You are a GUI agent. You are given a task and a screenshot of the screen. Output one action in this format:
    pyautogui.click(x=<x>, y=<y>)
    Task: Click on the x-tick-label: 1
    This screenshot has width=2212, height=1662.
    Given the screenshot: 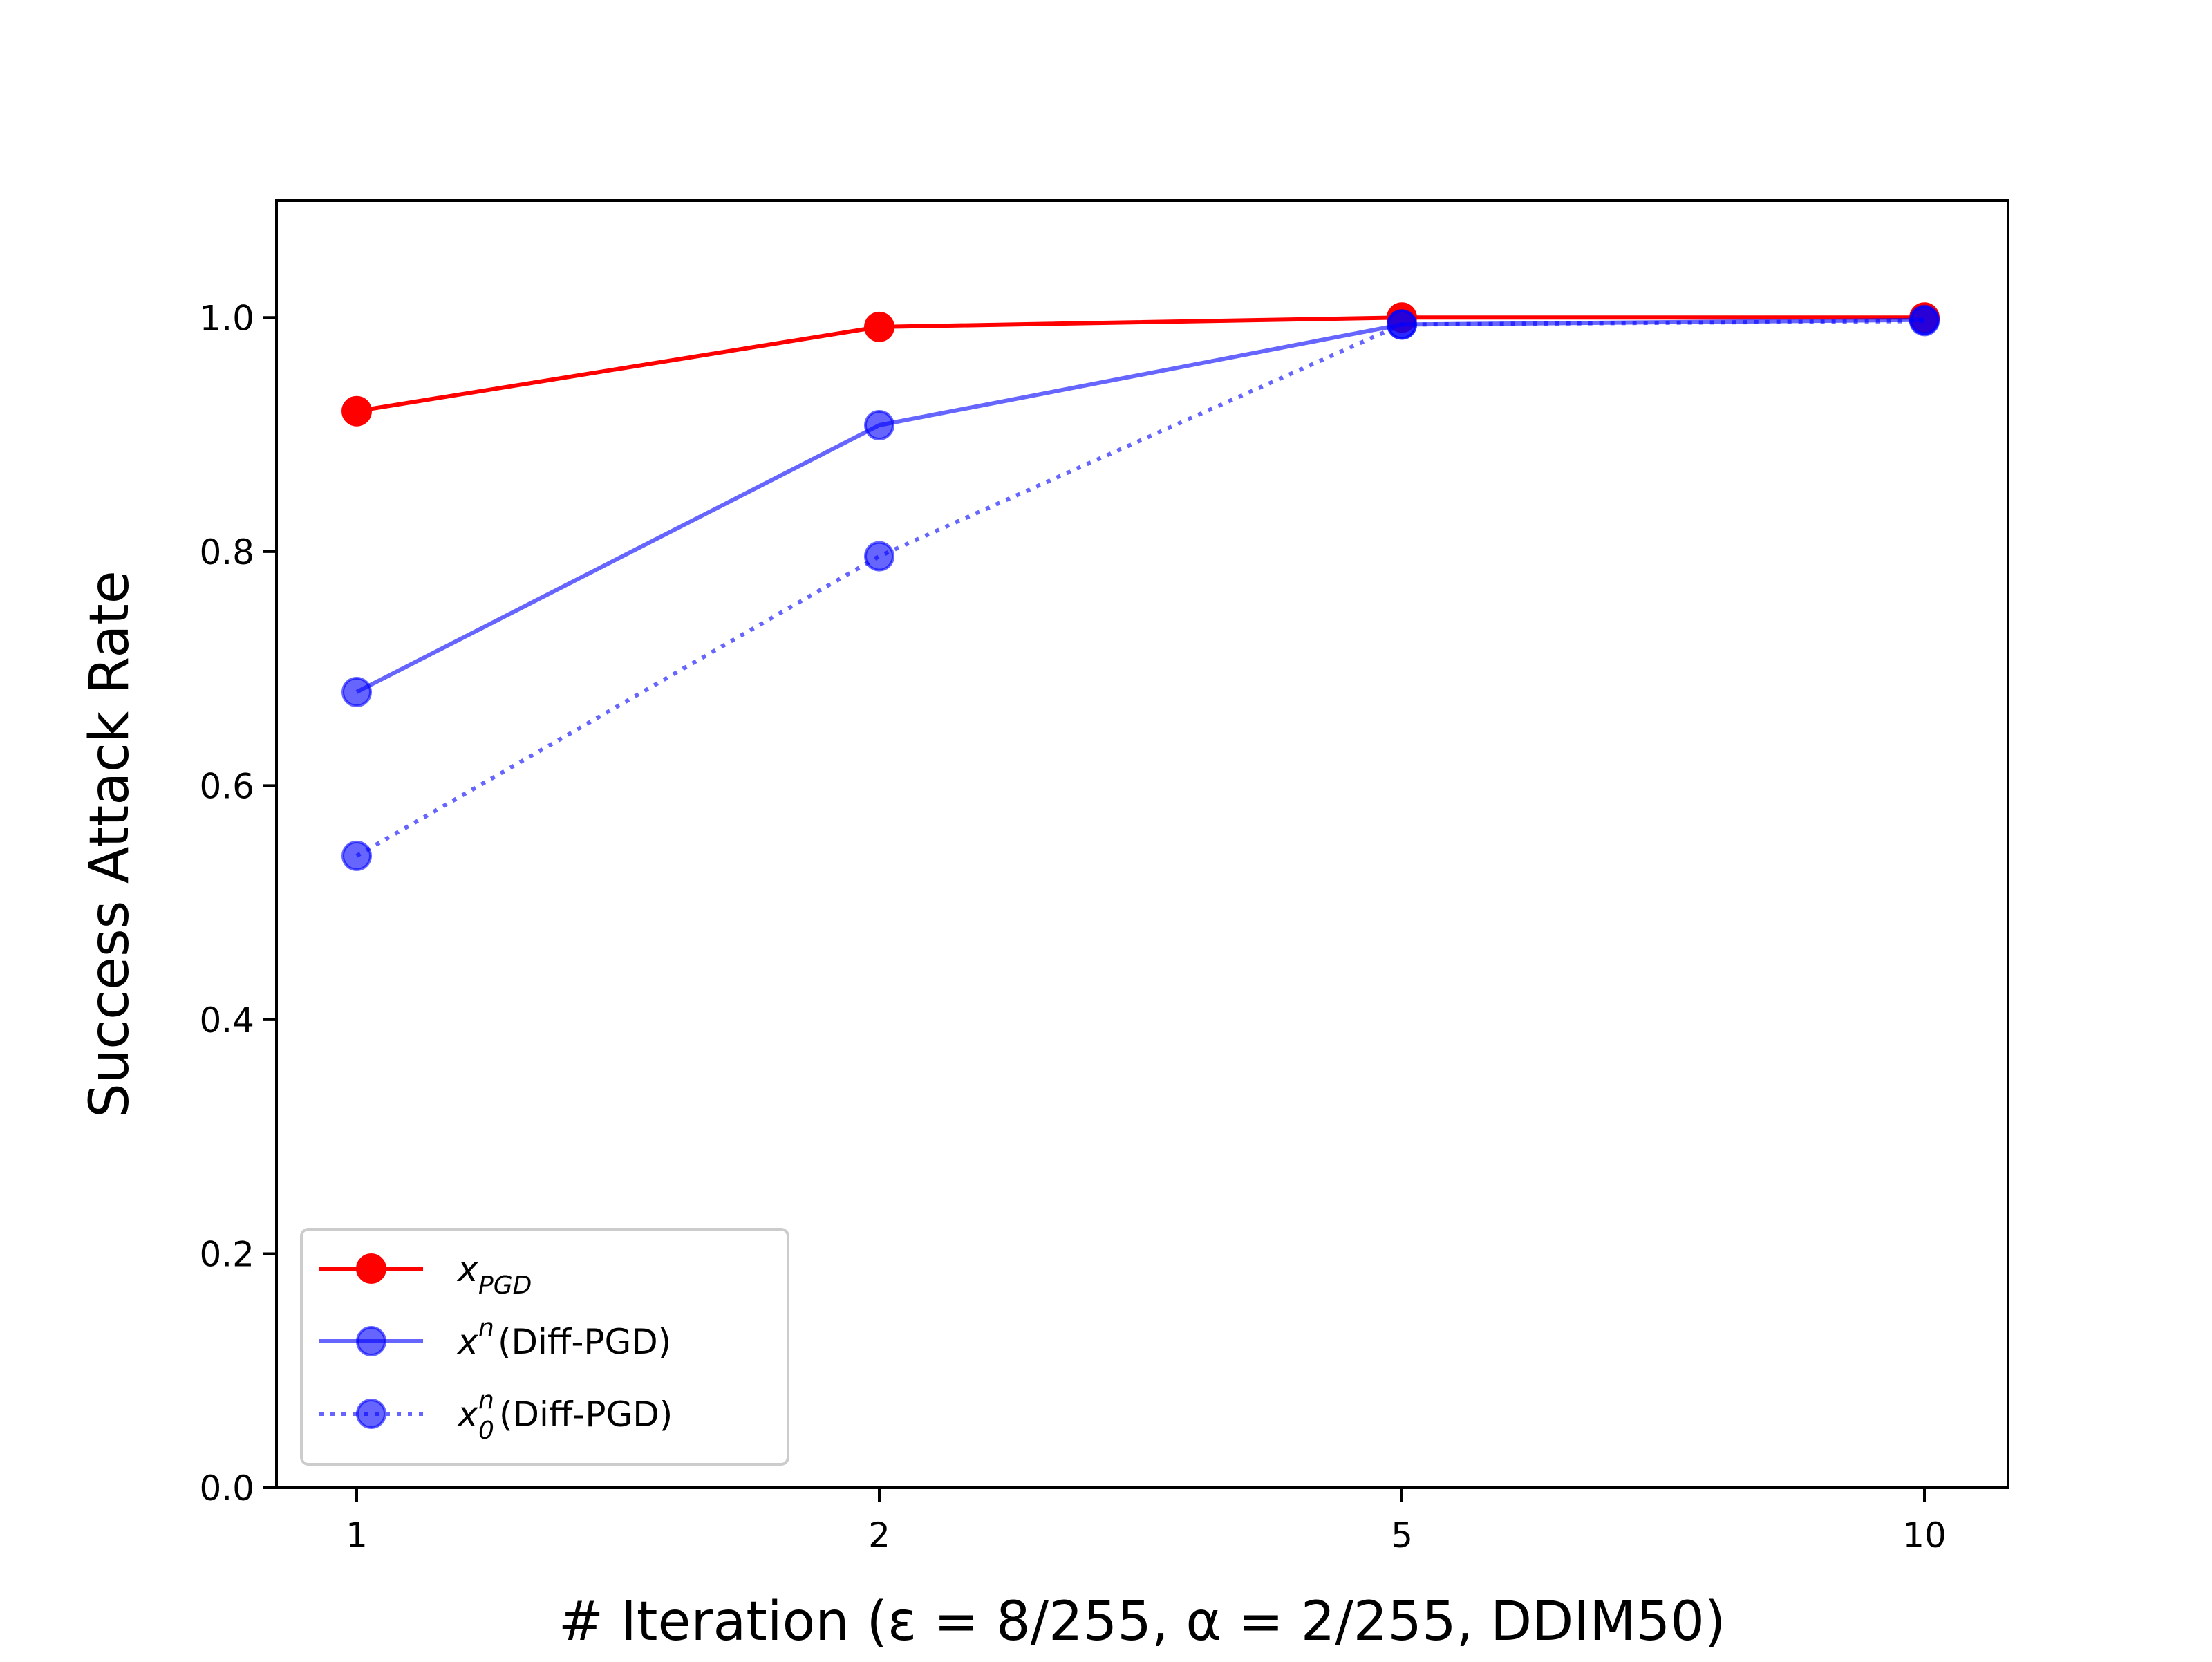 What is the action you would take?
    pyautogui.click(x=357, y=1535)
    